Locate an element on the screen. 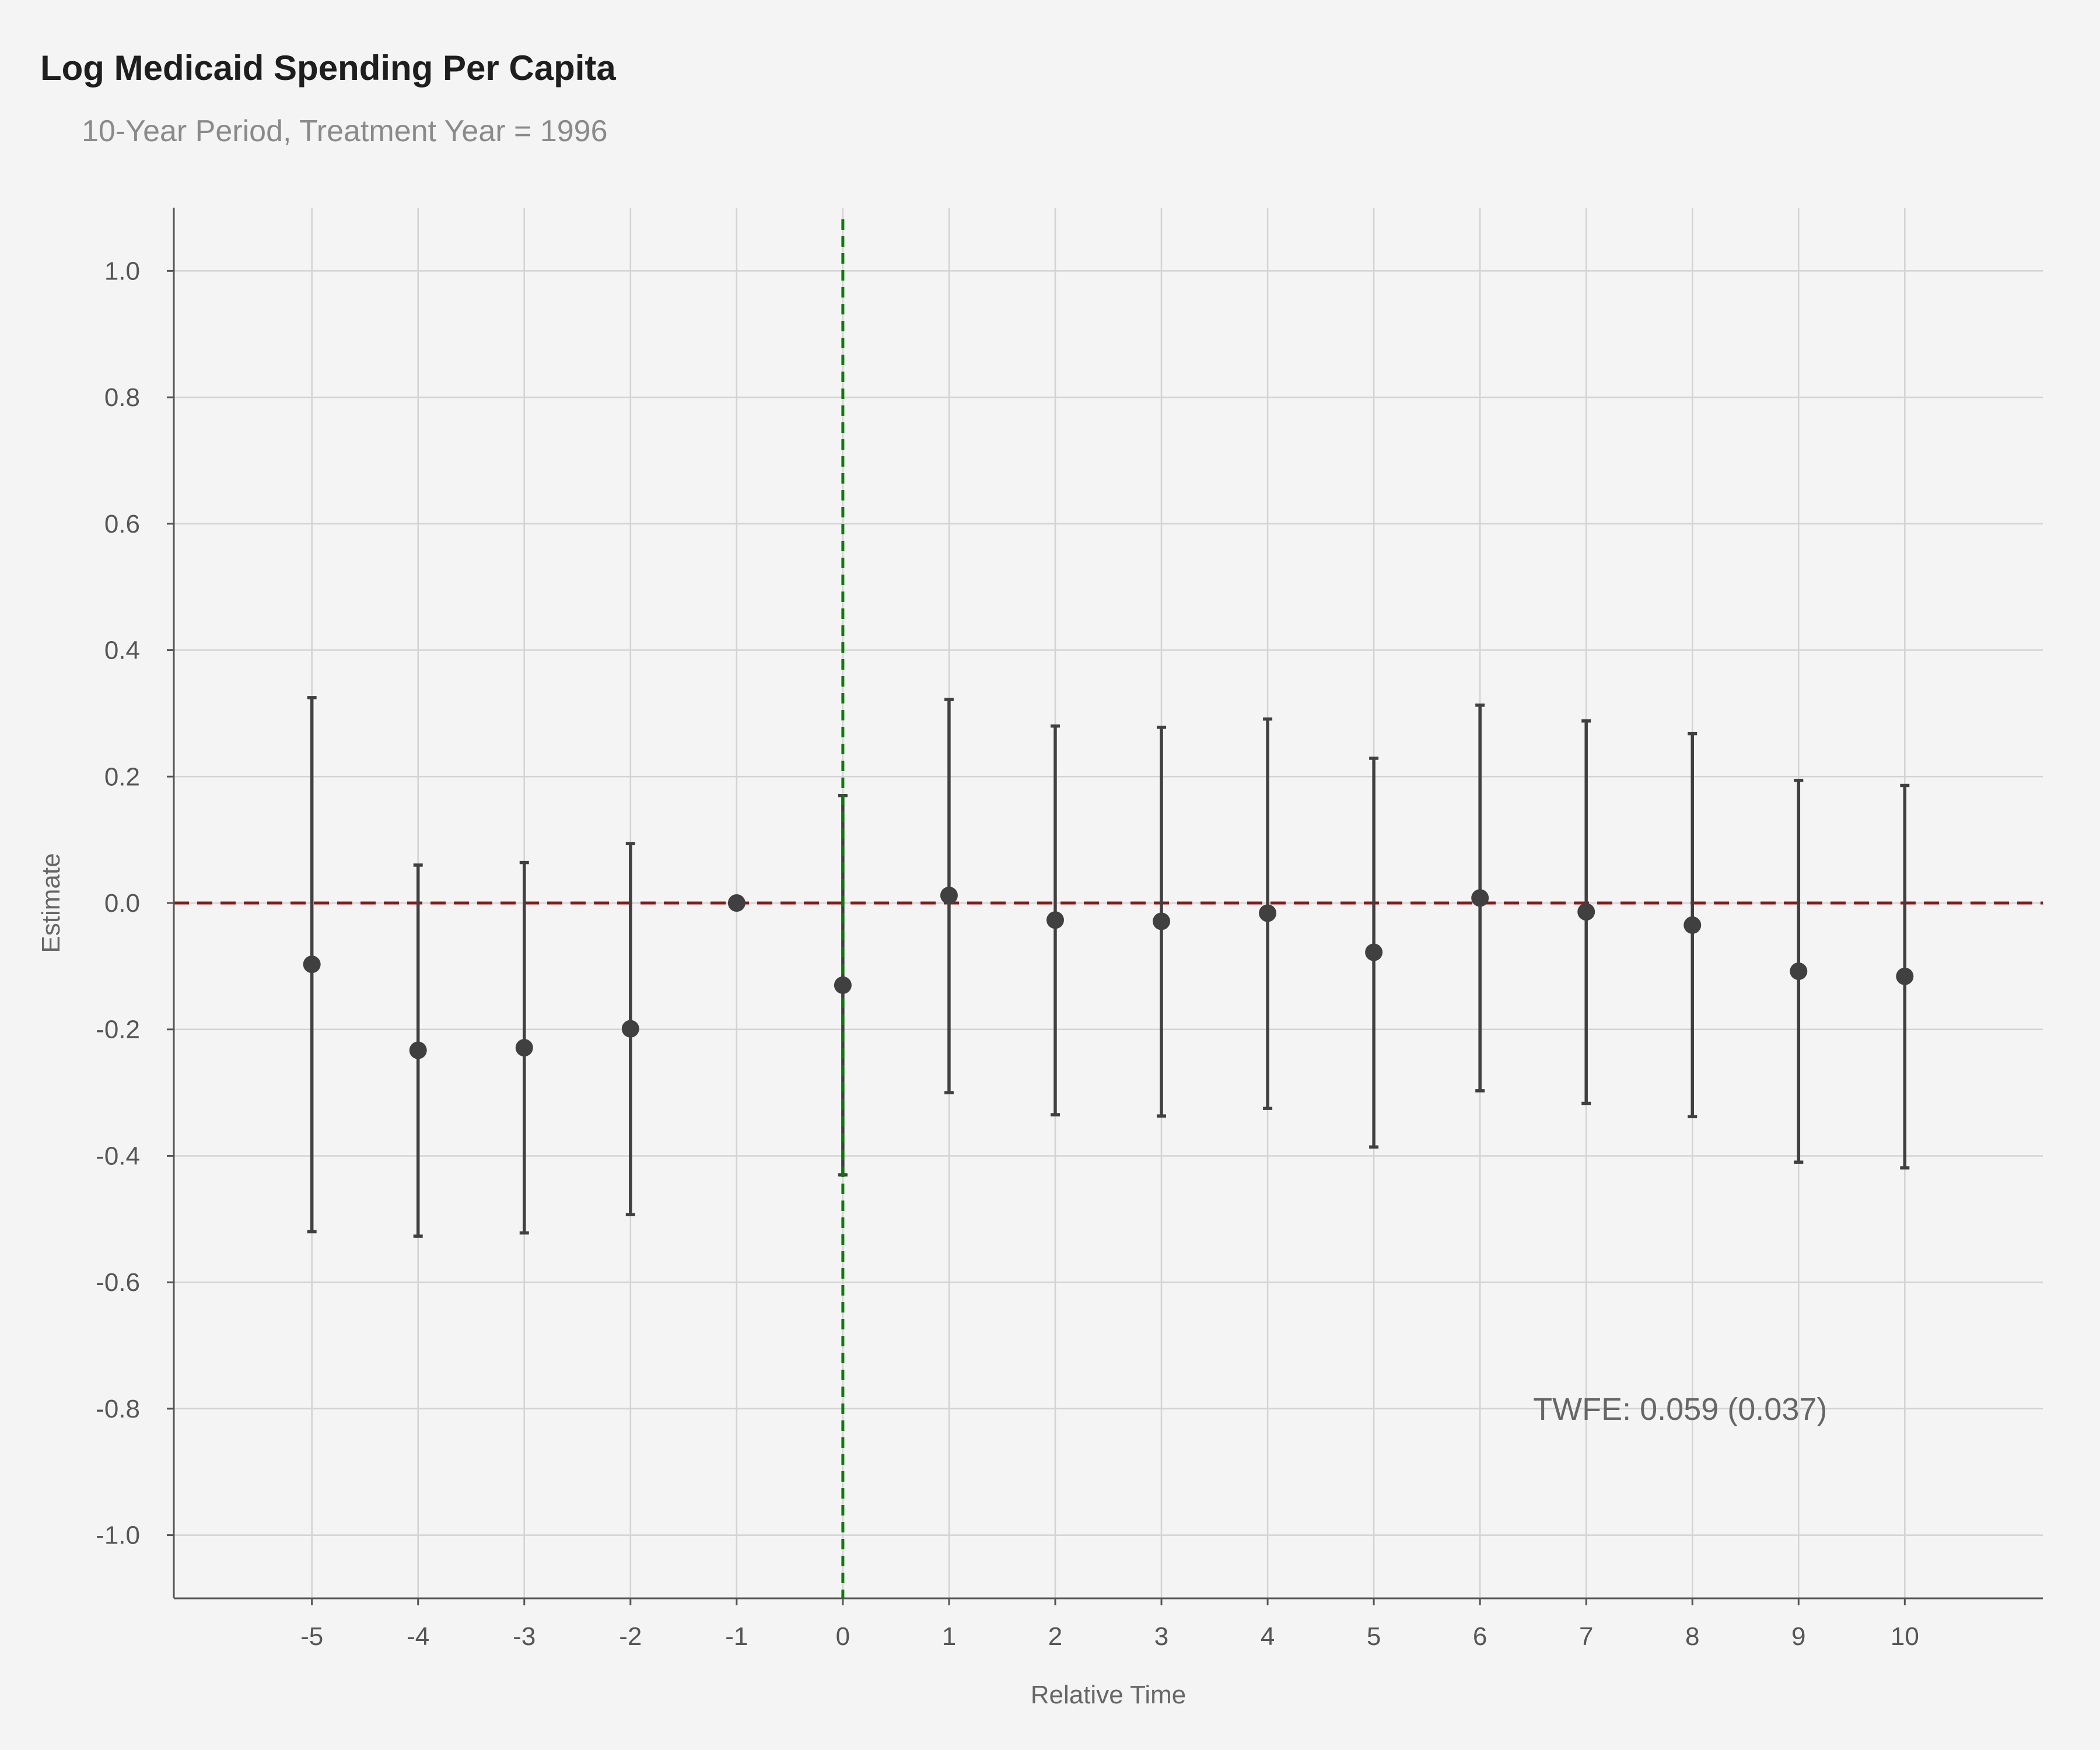  point-estimates is located at coordinates (1108, 972).